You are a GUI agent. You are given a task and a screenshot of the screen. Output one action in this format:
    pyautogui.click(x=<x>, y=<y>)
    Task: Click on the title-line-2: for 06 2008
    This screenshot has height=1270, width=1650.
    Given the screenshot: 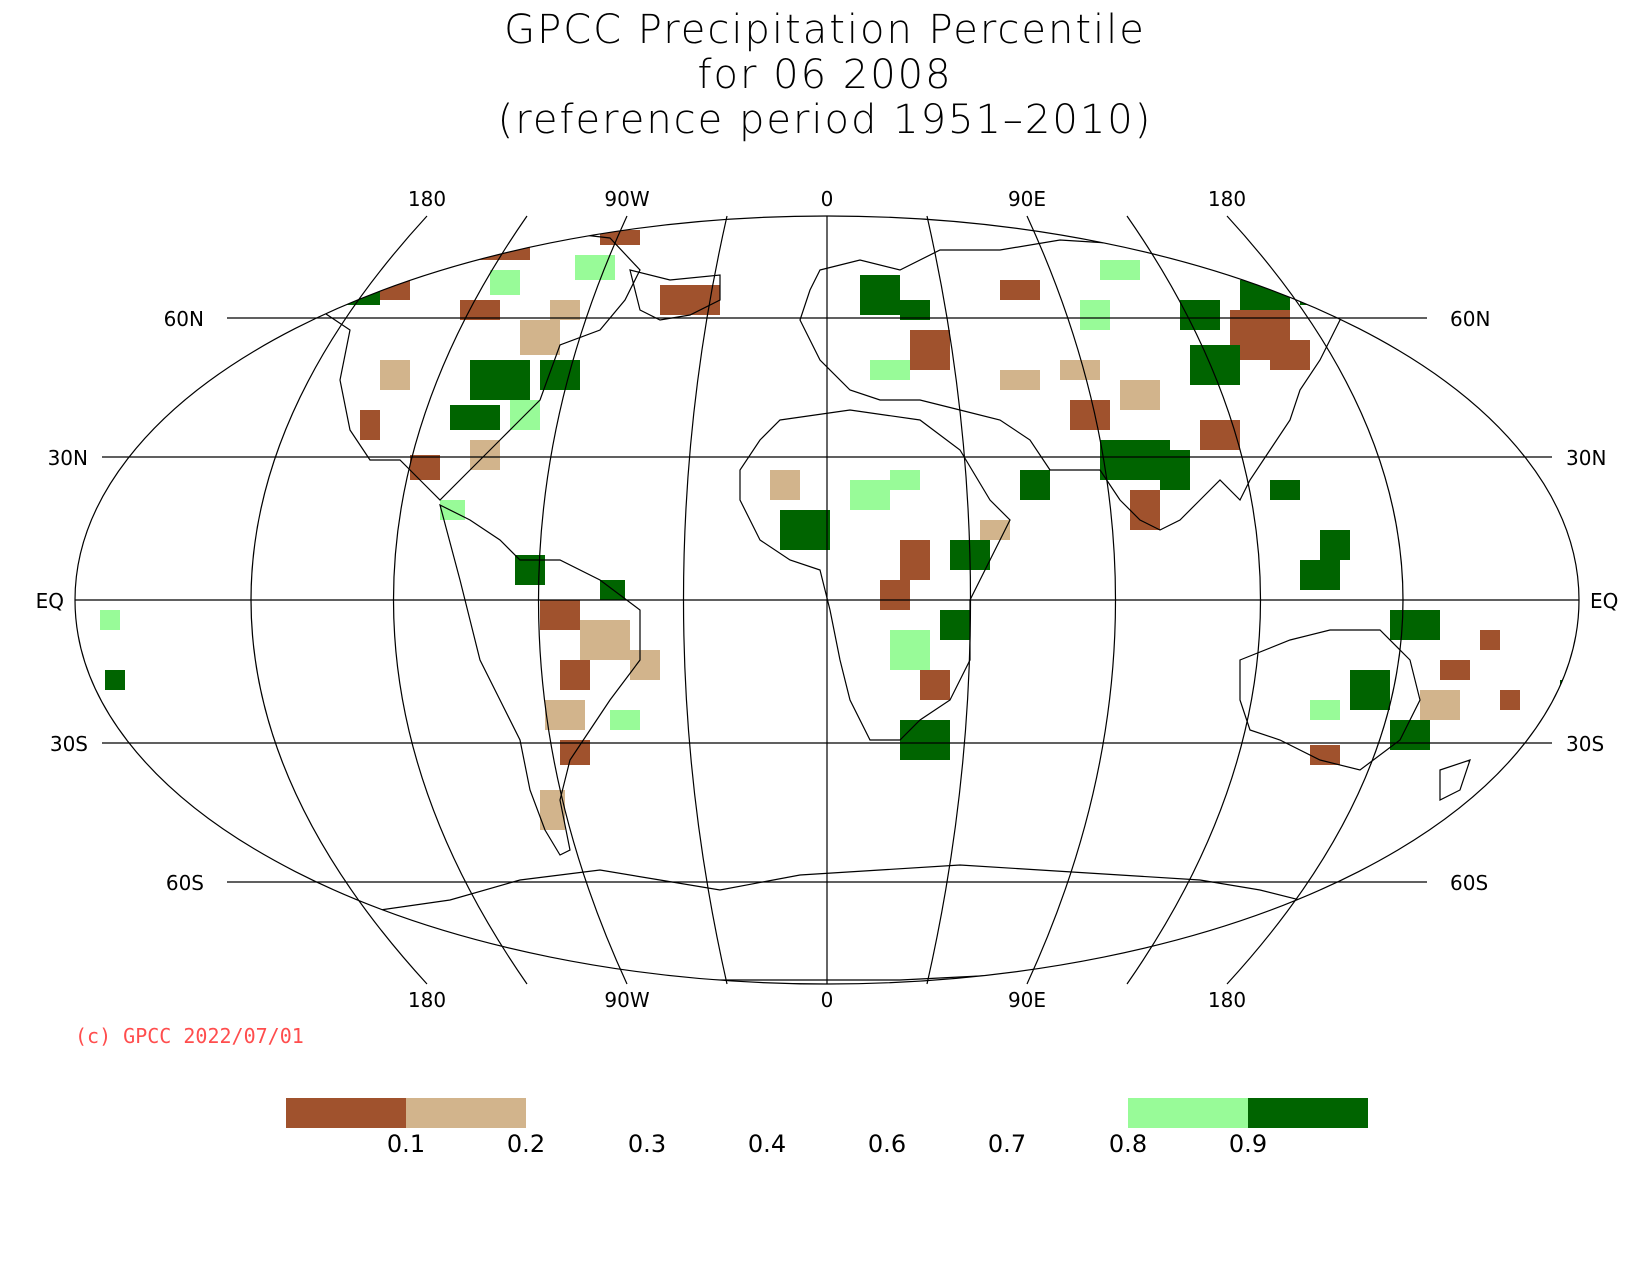 What is the action you would take?
    pyautogui.click(x=825, y=75)
    